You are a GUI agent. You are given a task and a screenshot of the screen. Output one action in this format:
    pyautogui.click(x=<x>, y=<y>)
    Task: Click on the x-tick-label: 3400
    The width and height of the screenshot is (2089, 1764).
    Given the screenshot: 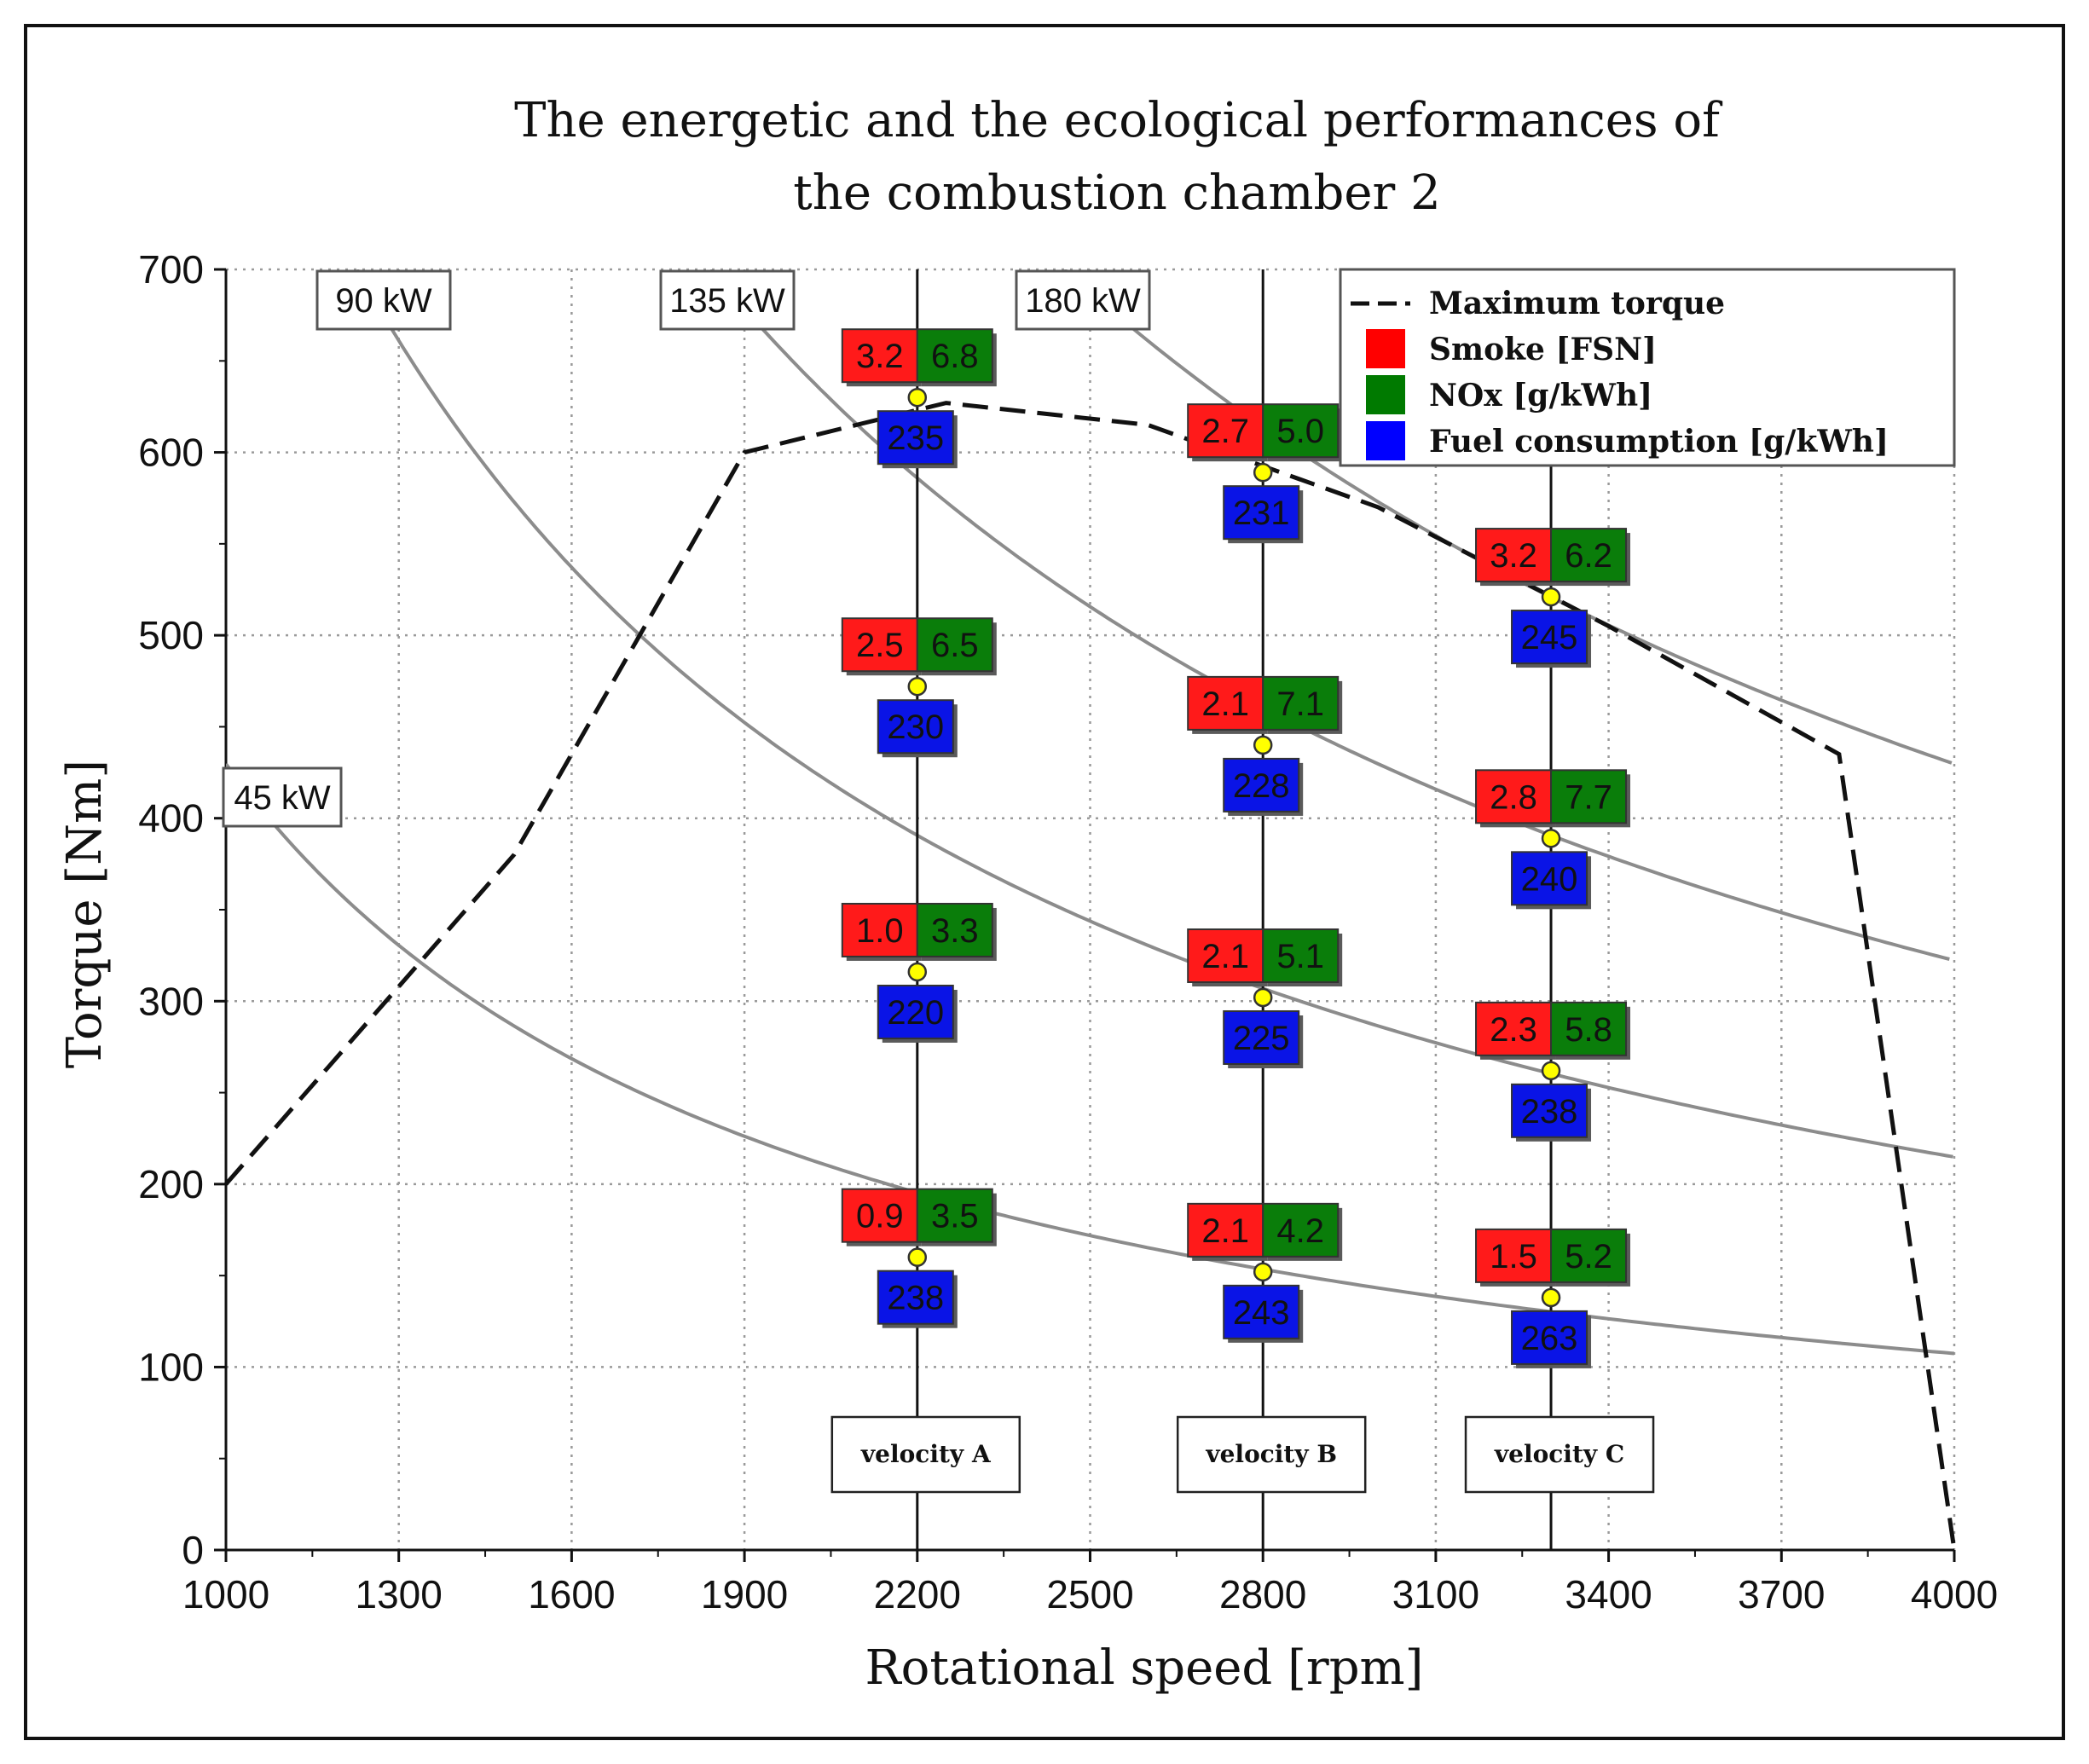 What is the action you would take?
    pyautogui.click(x=1608, y=1594)
    